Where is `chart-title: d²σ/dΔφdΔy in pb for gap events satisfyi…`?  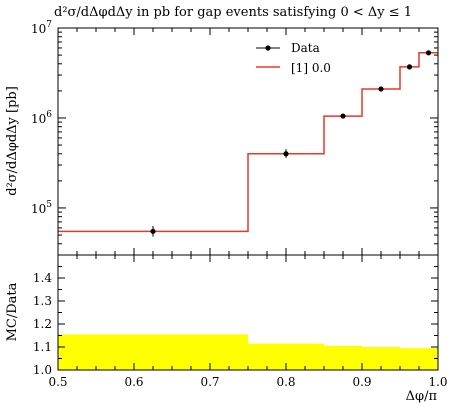 chart-title: d²σ/dΔφdΔy in pb for gap events satisfyi… is located at coordinates (233, 12).